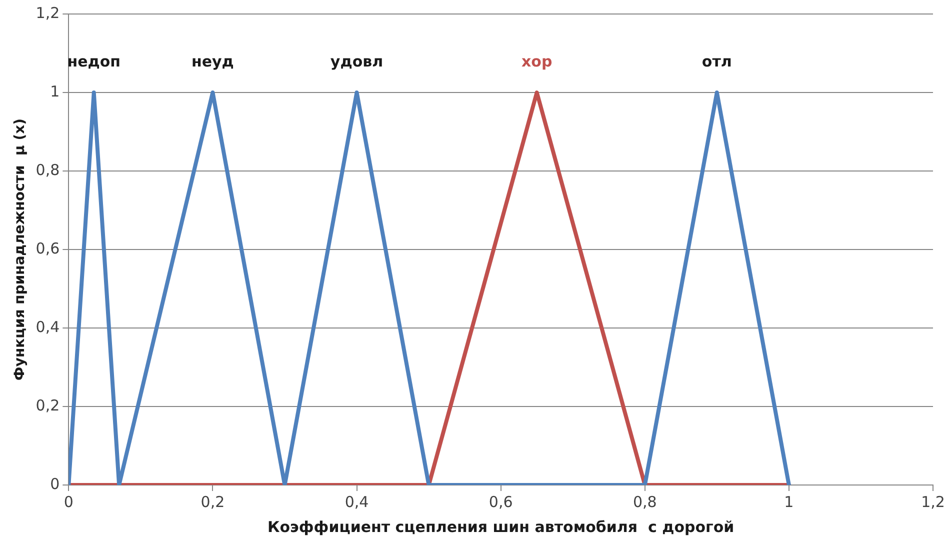 This screenshot has height=547, width=951. I want to click on y-tick-label: 1, so click(55, 91).